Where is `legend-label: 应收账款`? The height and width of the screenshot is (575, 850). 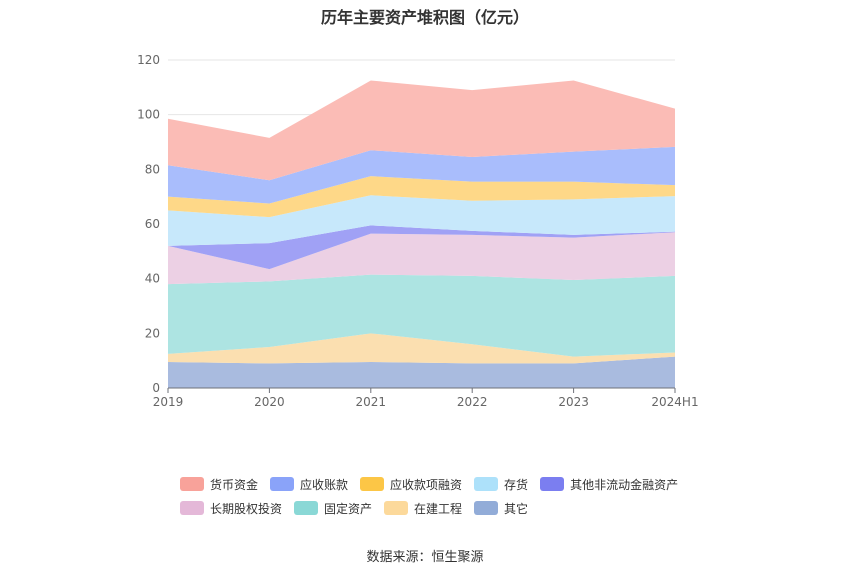 legend-label: 应收账款 is located at coordinates (324, 484).